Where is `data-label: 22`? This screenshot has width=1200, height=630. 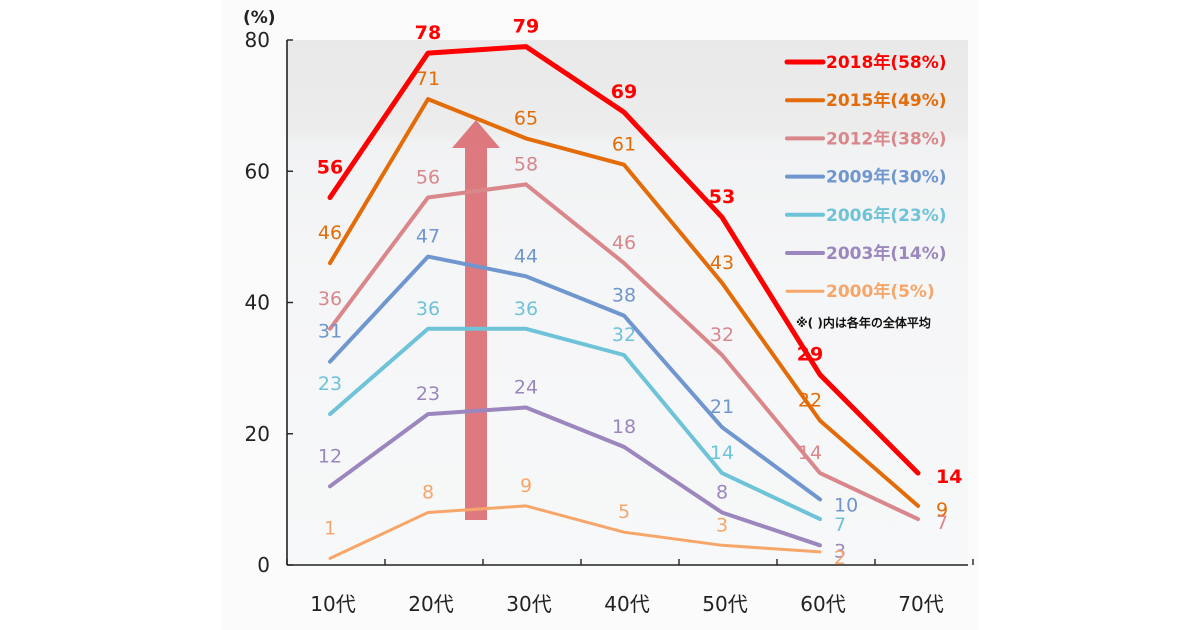 data-label: 22 is located at coordinates (810, 401).